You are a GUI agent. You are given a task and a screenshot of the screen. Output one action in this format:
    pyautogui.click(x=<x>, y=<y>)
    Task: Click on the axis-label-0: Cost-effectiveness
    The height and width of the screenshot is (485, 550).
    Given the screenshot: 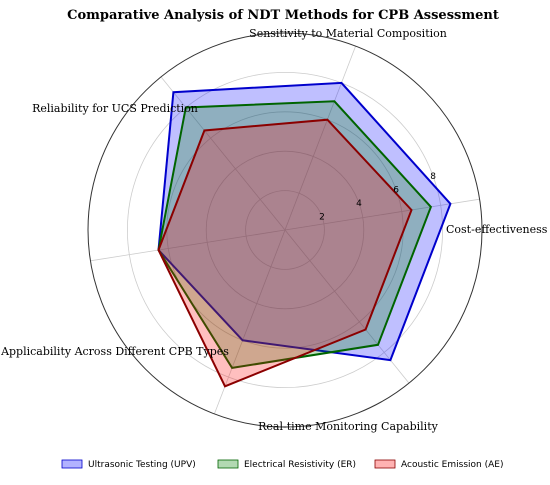 What is the action you would take?
    pyautogui.click(x=497, y=229)
    